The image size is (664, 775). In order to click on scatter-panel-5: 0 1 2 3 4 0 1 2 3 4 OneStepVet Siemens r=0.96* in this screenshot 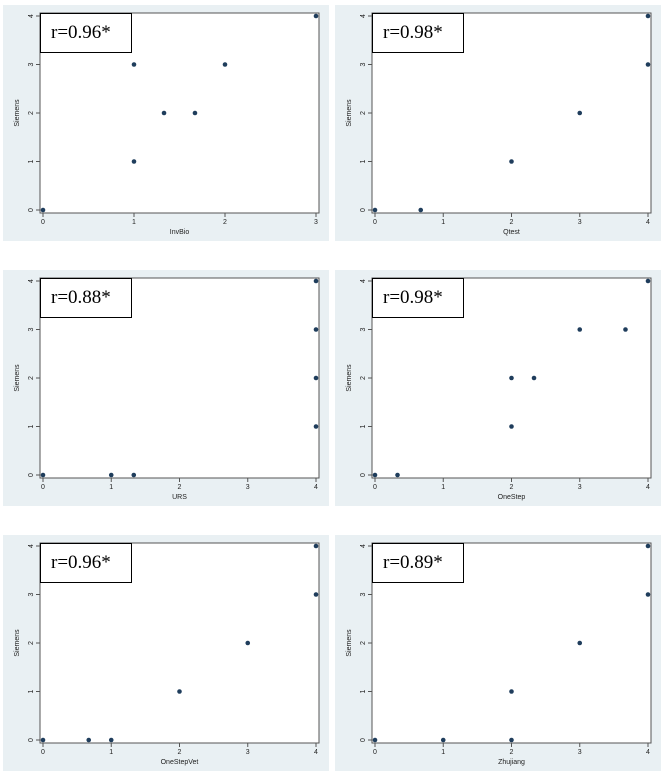, I will do `click(166, 653)`.